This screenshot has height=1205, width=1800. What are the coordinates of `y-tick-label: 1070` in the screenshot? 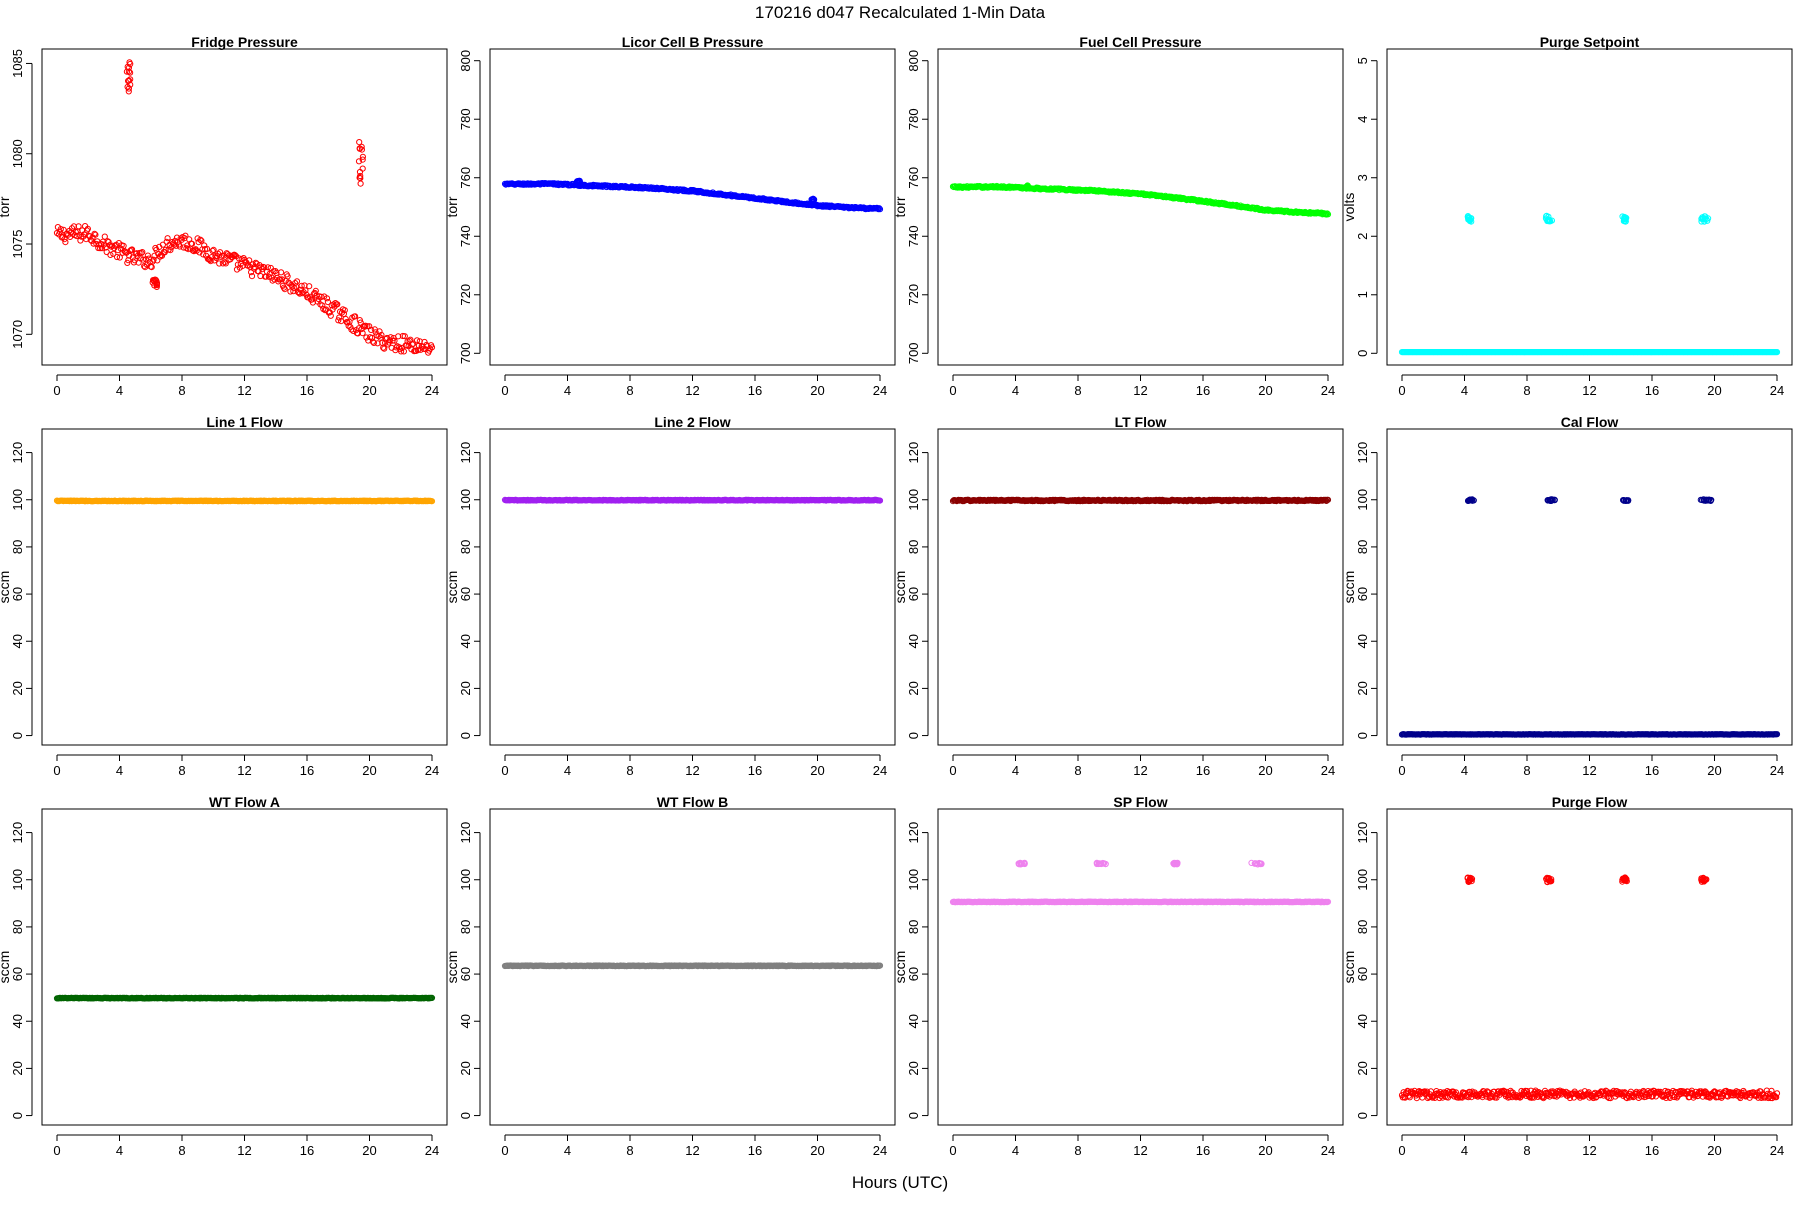 It's located at (17, 334).